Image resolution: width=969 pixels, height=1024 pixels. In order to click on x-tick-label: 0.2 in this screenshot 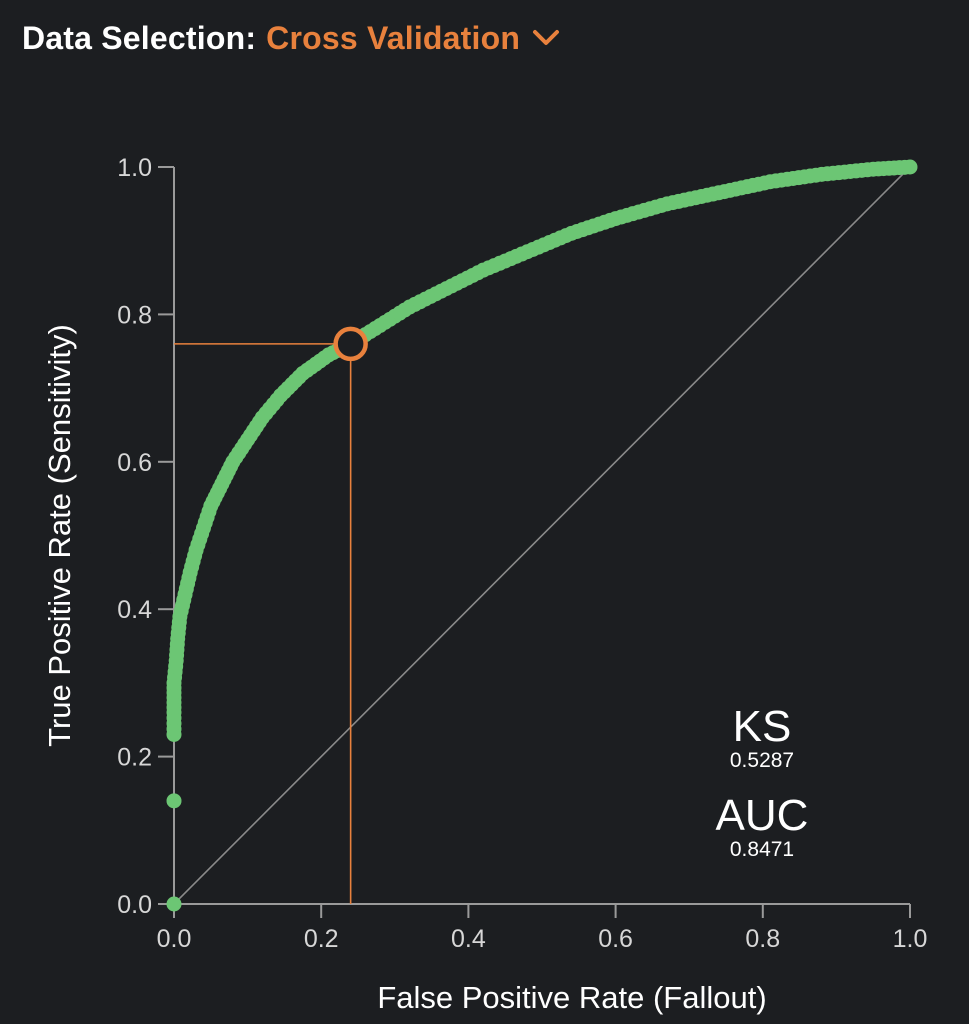, I will do `click(321, 939)`.